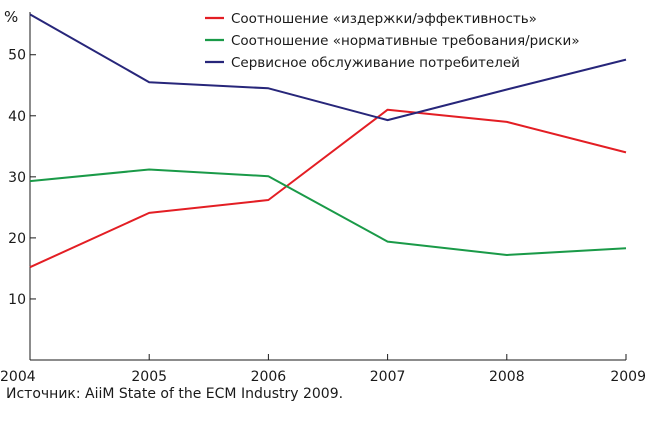 Image resolution: width=650 pixels, height=422 pixels. Describe the element at coordinates (20, 158) in the screenshot. I see `y-axis-ticks: 10 20 30 40 50%` at that location.